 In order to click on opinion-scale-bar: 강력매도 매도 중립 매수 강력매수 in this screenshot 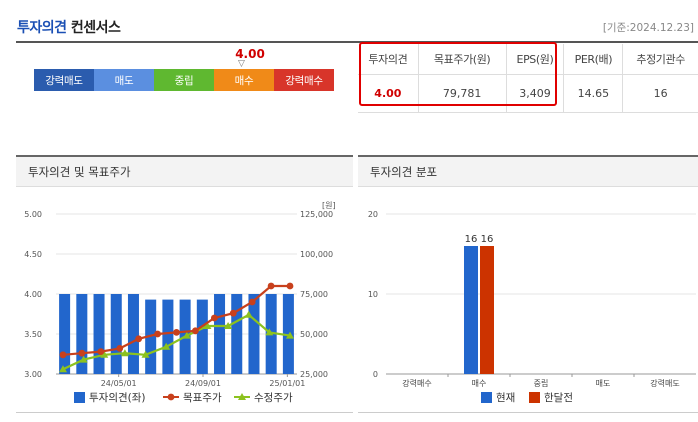, I will do `click(184, 80)`.